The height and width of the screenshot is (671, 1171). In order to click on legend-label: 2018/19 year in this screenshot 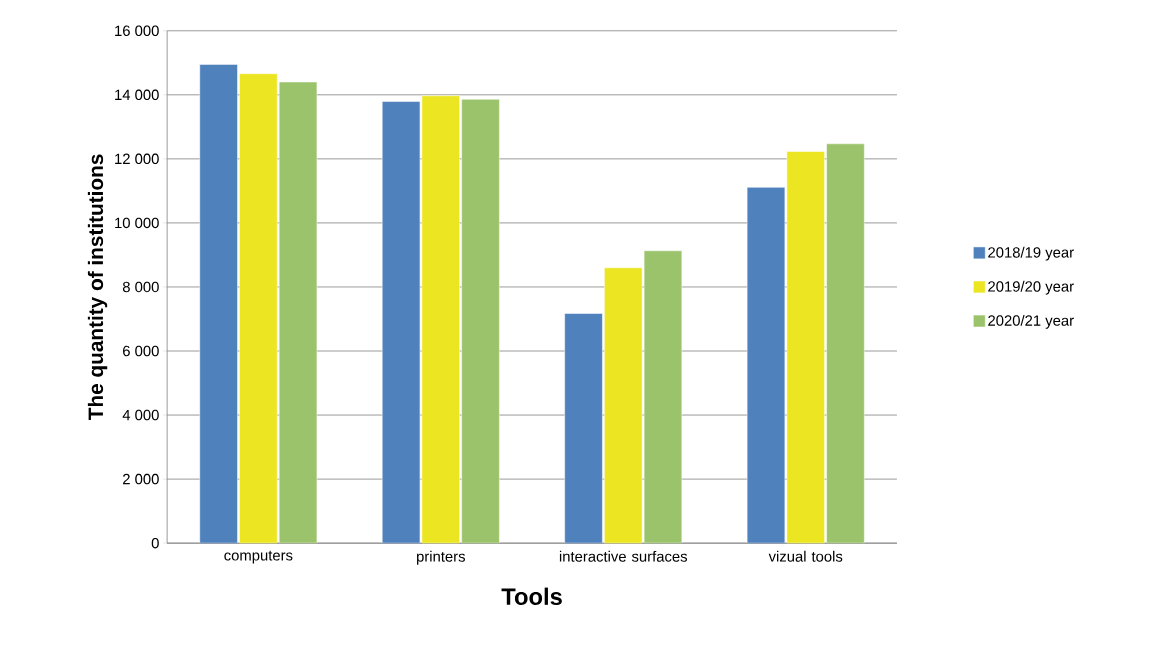, I will do `click(1031, 253)`.